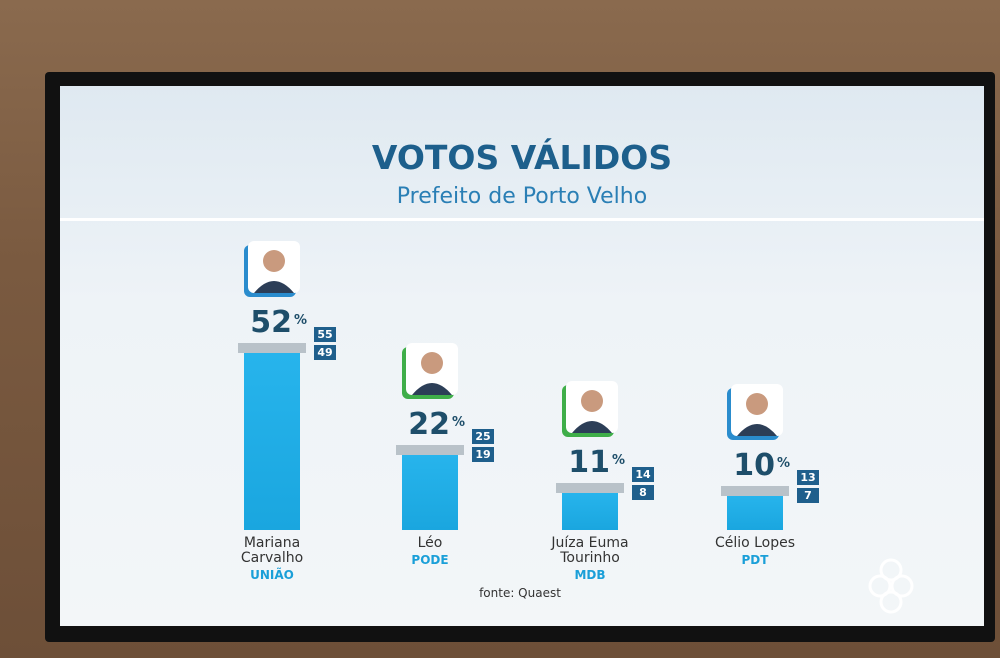  What do you see at coordinates (754, 465) in the screenshot?
I see `value-label: 10` at bounding box center [754, 465].